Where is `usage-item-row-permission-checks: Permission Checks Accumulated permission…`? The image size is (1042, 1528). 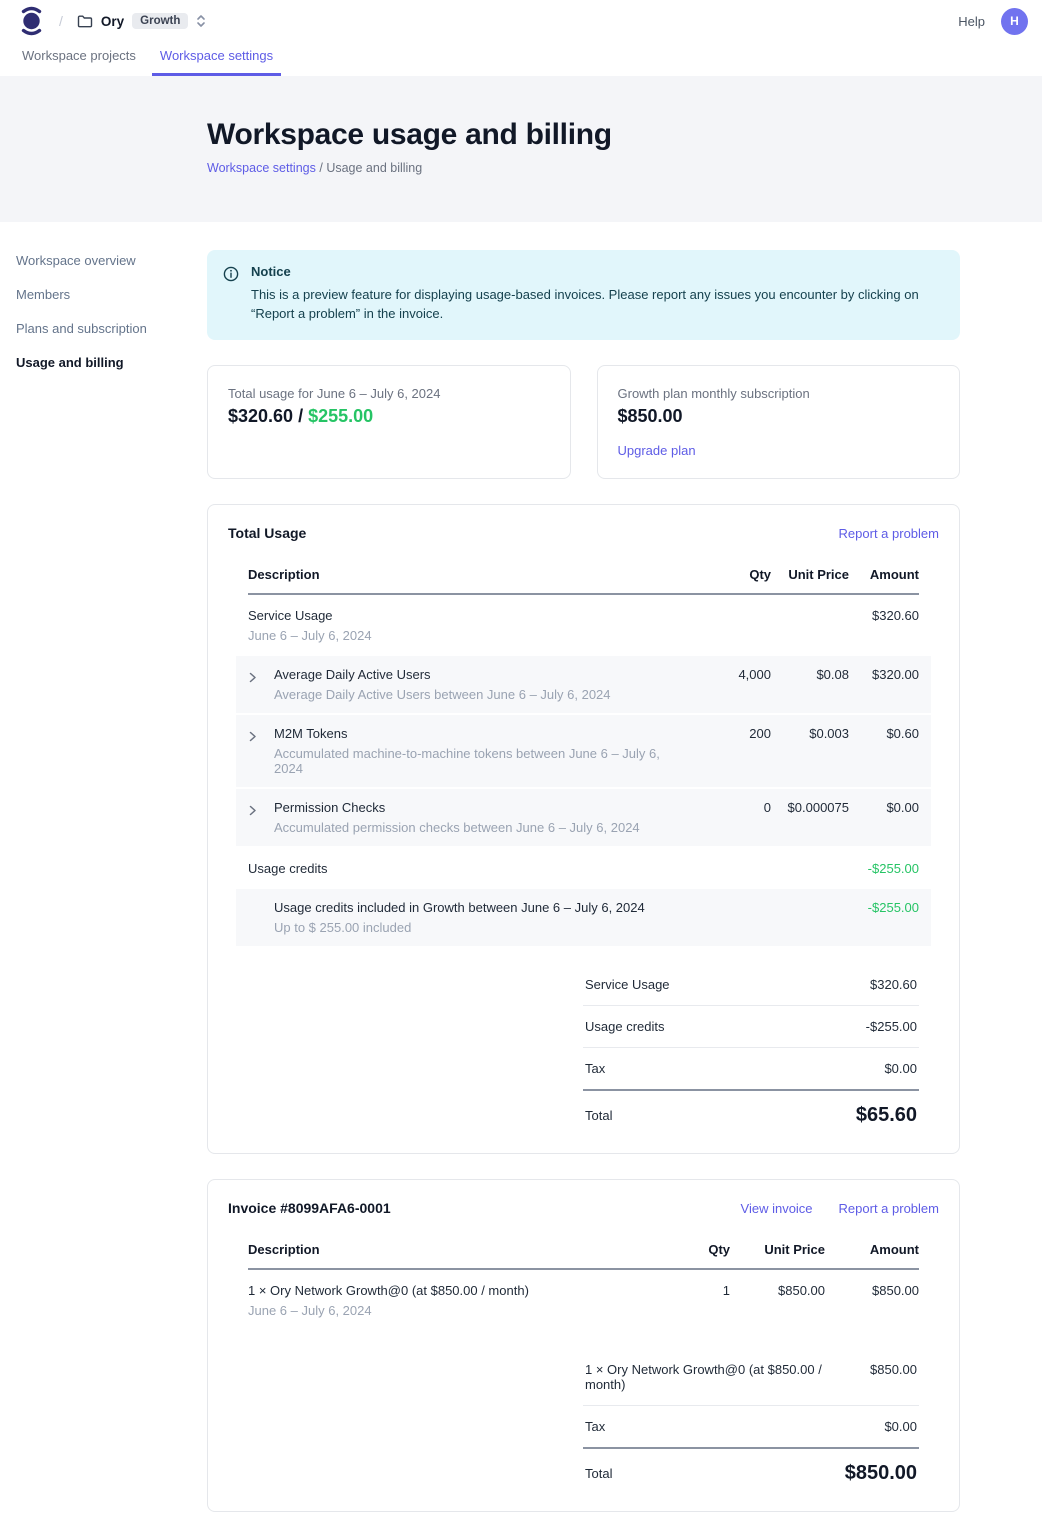 usage-item-row-permission-checks: Permission Checks Accumulated permission… is located at coordinates (583, 818).